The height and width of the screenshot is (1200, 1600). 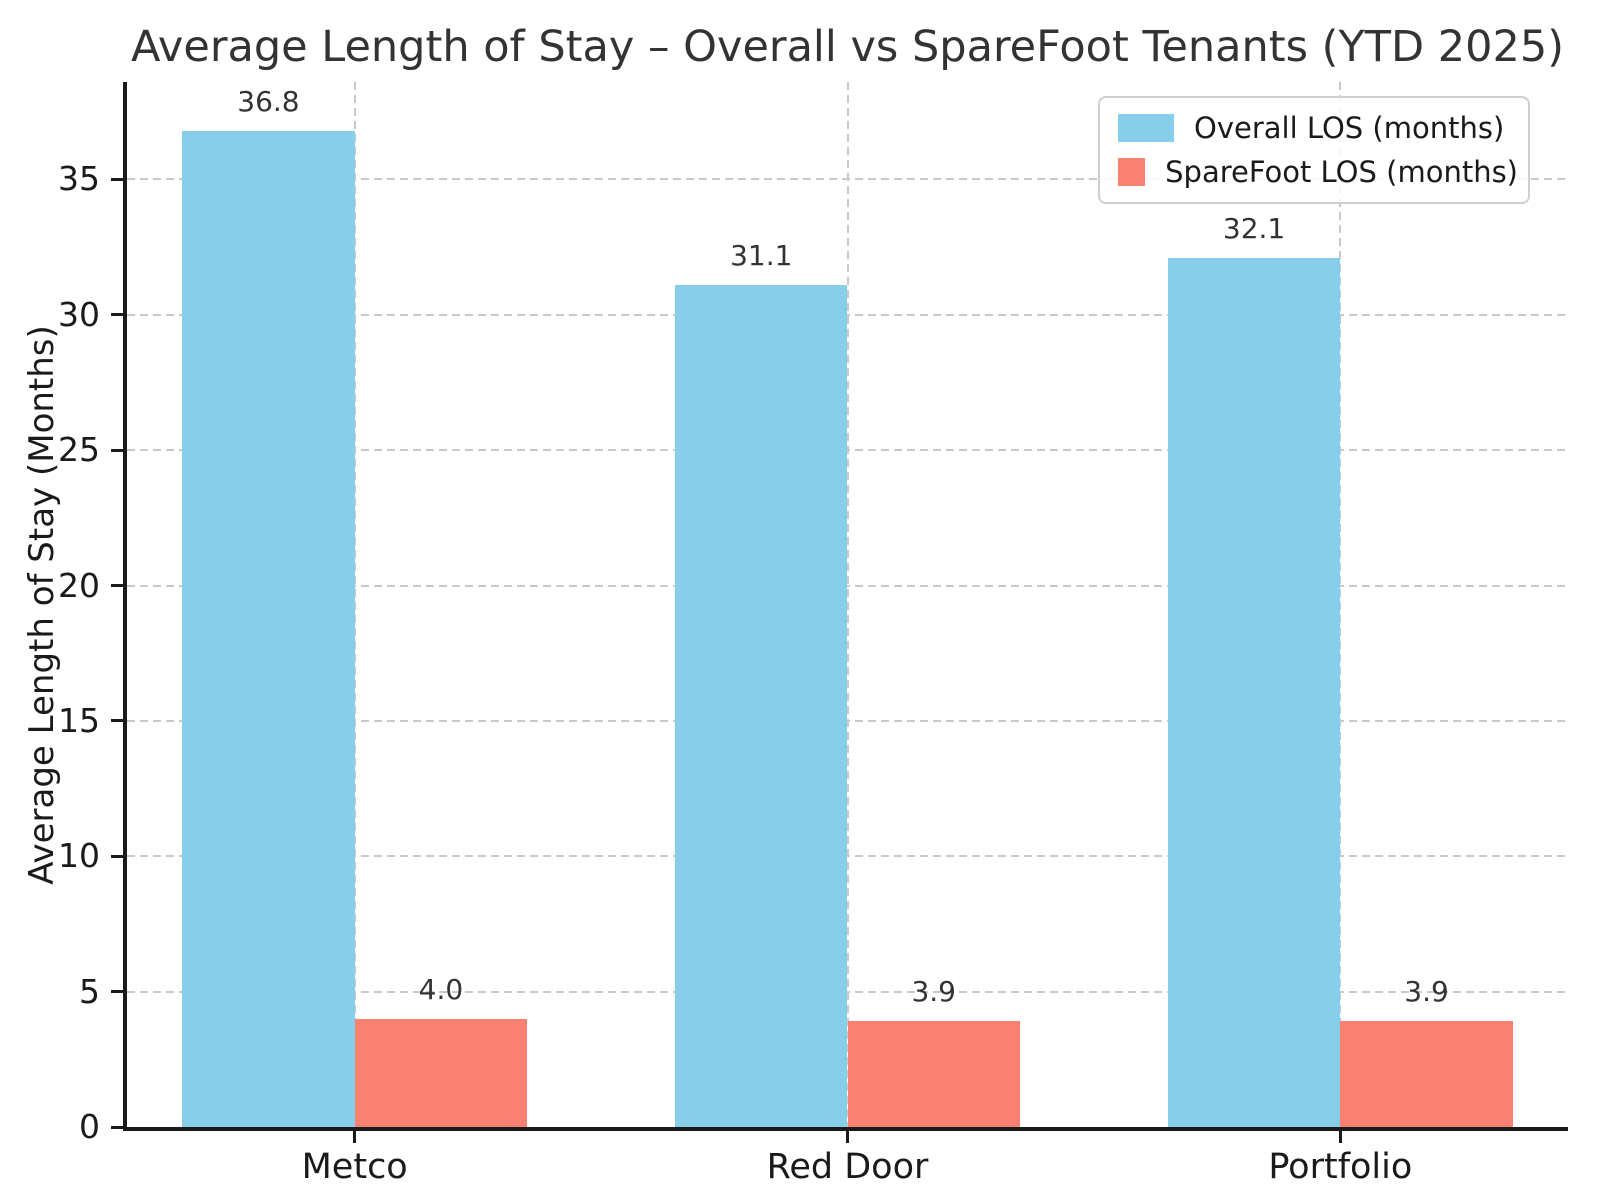 What do you see at coordinates (1349, 128) in the screenshot?
I see `legend-label-overall-los: Overall LOS (months)` at bounding box center [1349, 128].